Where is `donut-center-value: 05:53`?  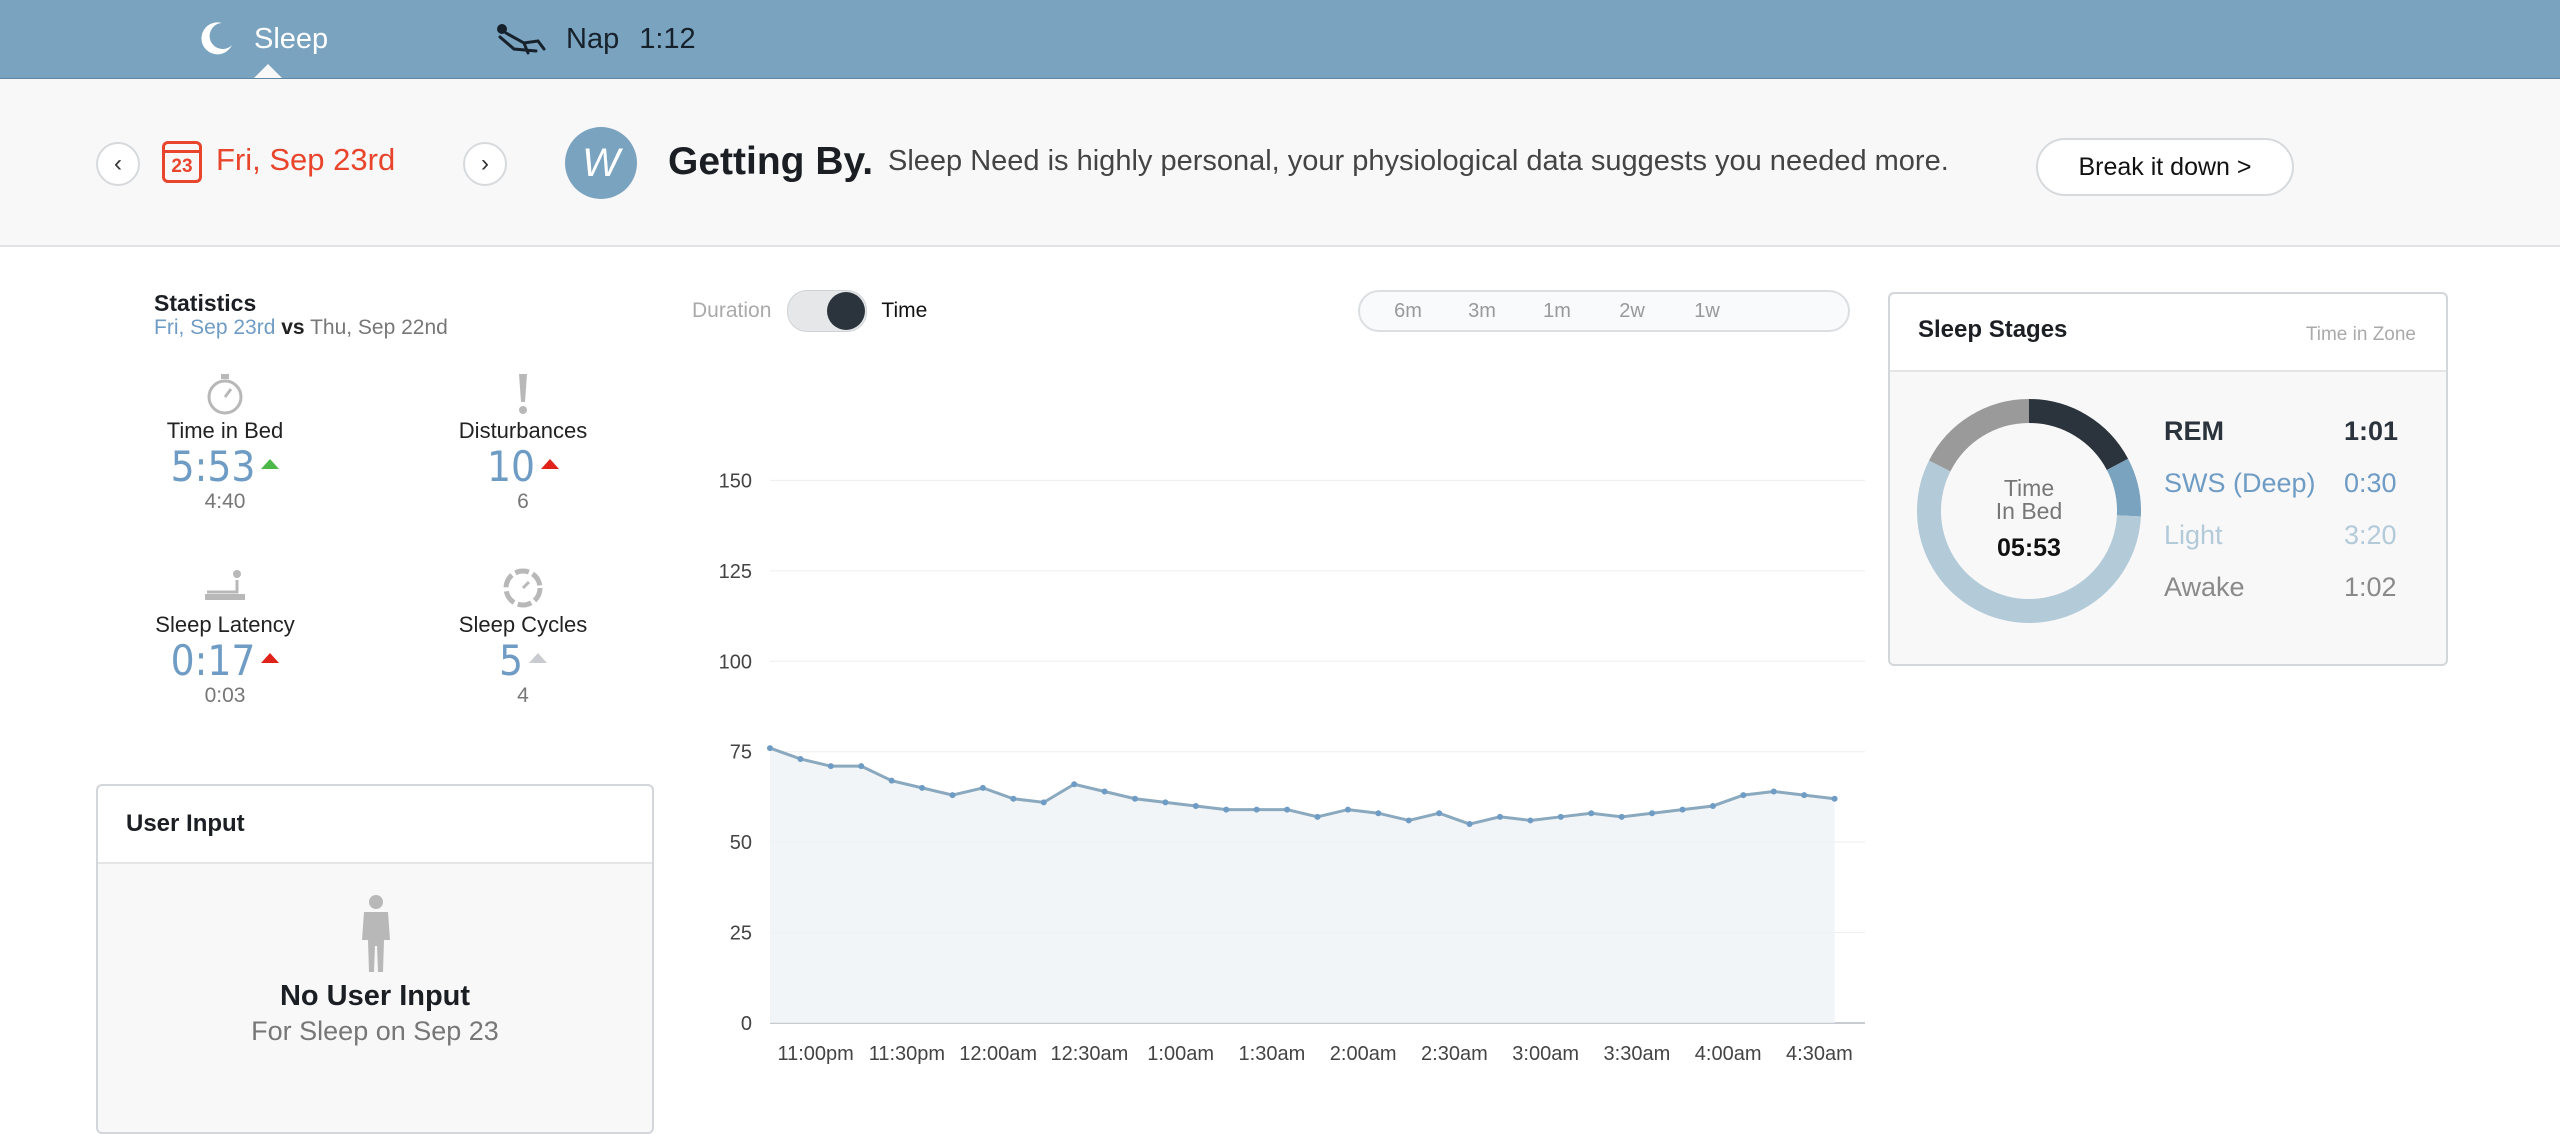
donut-center-value: 05:53 is located at coordinates (2029, 548).